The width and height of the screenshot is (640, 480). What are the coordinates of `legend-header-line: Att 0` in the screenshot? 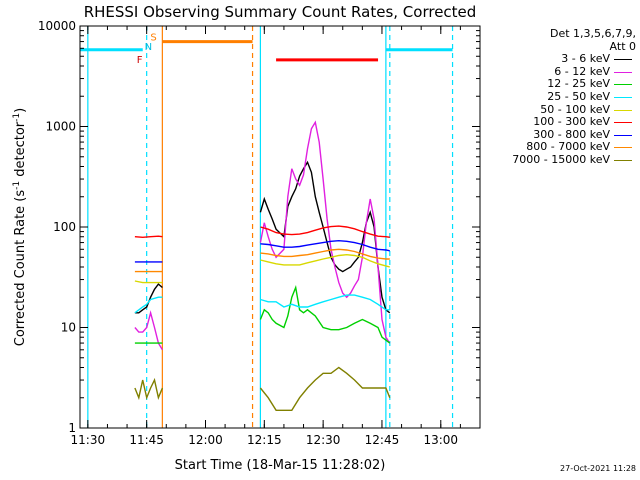 It's located at (622, 46).